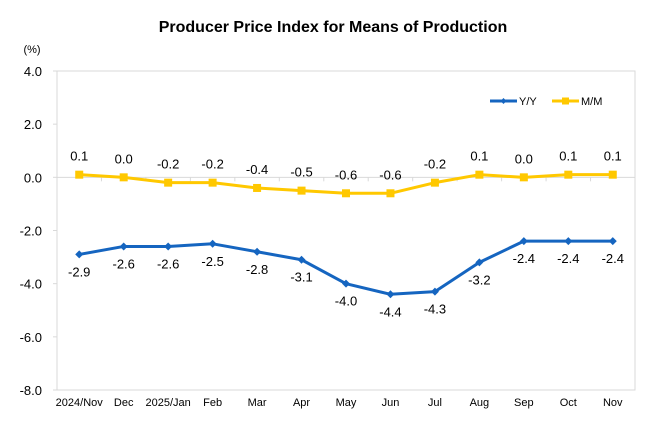 This screenshot has width=660, height=440. Describe the element at coordinates (301, 172) in the screenshot. I see `data-label: -0.5` at that location.